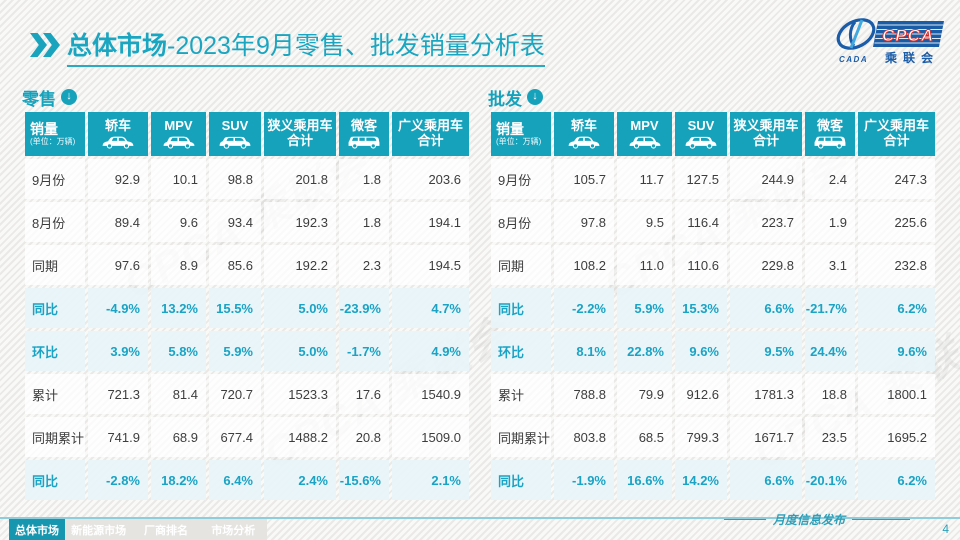 Image resolution: width=960 pixels, height=540 pixels. Describe the element at coordinates (713, 351) in the screenshot. I see `table-row: 环比 8.1% 22.8% 9.6% 9.5% 24.4% 9.6%` at that location.